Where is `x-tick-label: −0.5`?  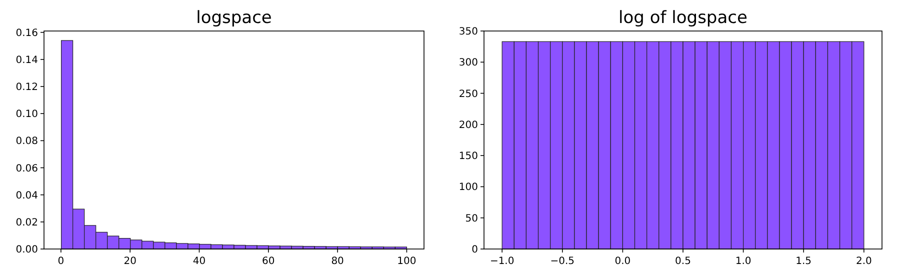 x-tick-label: −0.5 is located at coordinates (562, 261).